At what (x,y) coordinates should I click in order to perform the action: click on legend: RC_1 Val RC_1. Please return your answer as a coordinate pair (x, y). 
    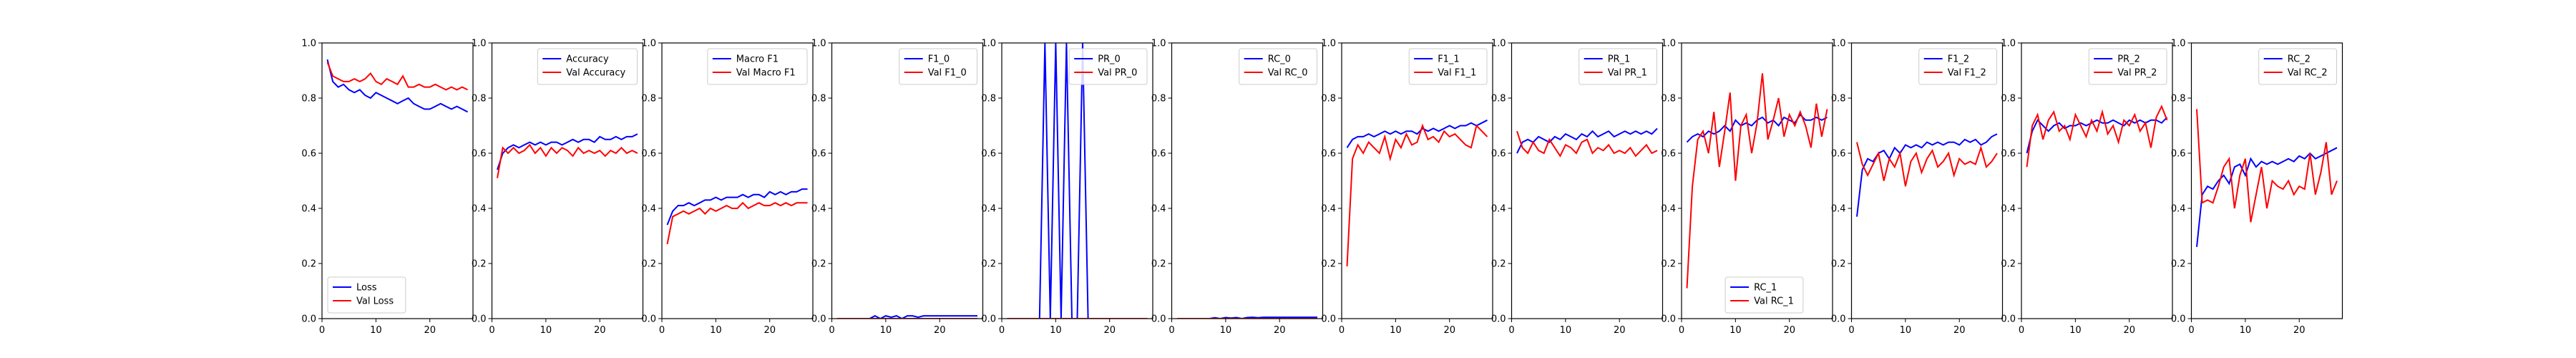
    Looking at the image, I should click on (1764, 295).